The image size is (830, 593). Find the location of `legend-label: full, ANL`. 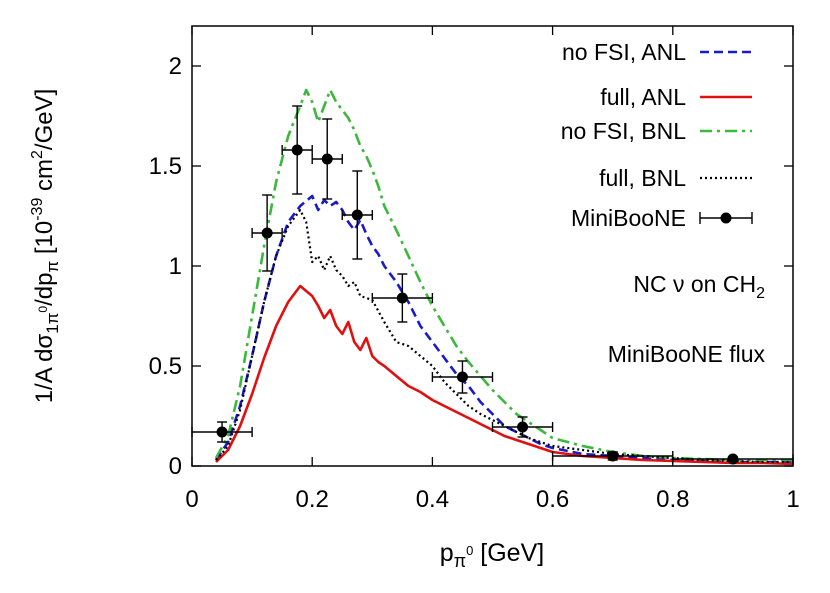

legend-label: full, ANL is located at coordinates (643, 97).